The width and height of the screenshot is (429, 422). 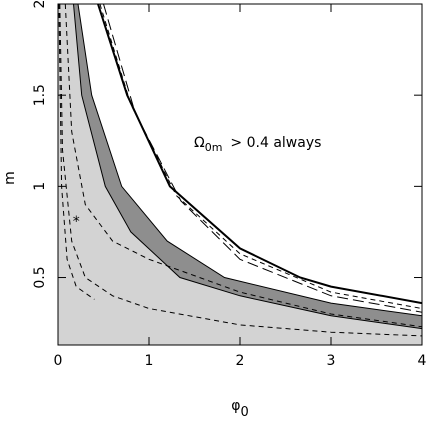 I want to click on contour-line, so click(x=76, y=152).